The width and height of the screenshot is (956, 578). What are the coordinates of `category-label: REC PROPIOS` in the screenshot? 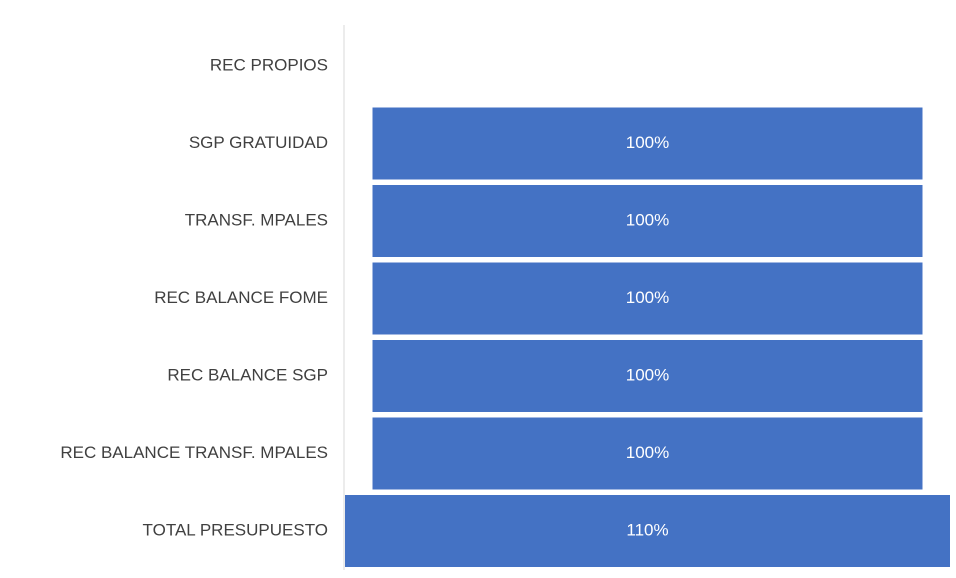 It's located at (269, 64).